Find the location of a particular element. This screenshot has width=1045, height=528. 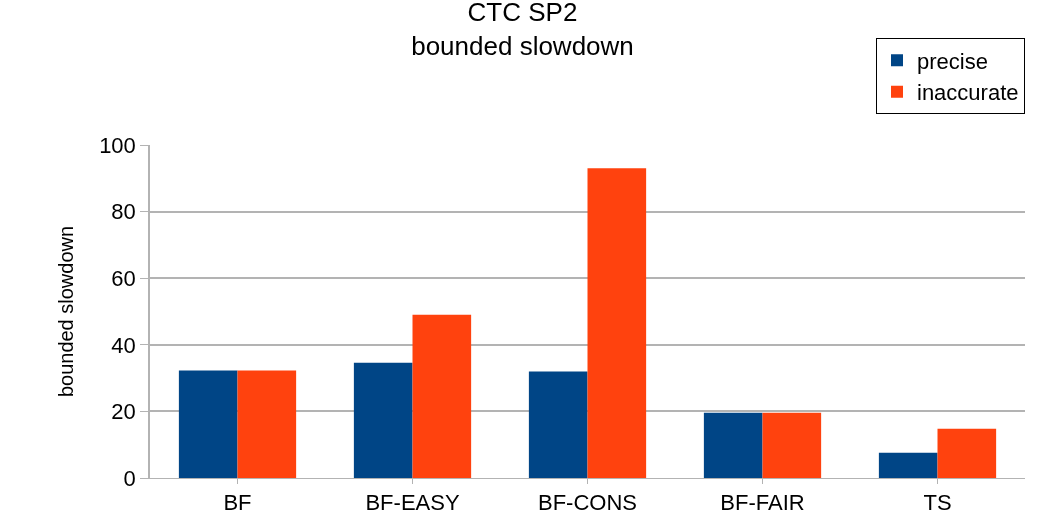

legend-label: inaccurate is located at coordinates (968, 93).